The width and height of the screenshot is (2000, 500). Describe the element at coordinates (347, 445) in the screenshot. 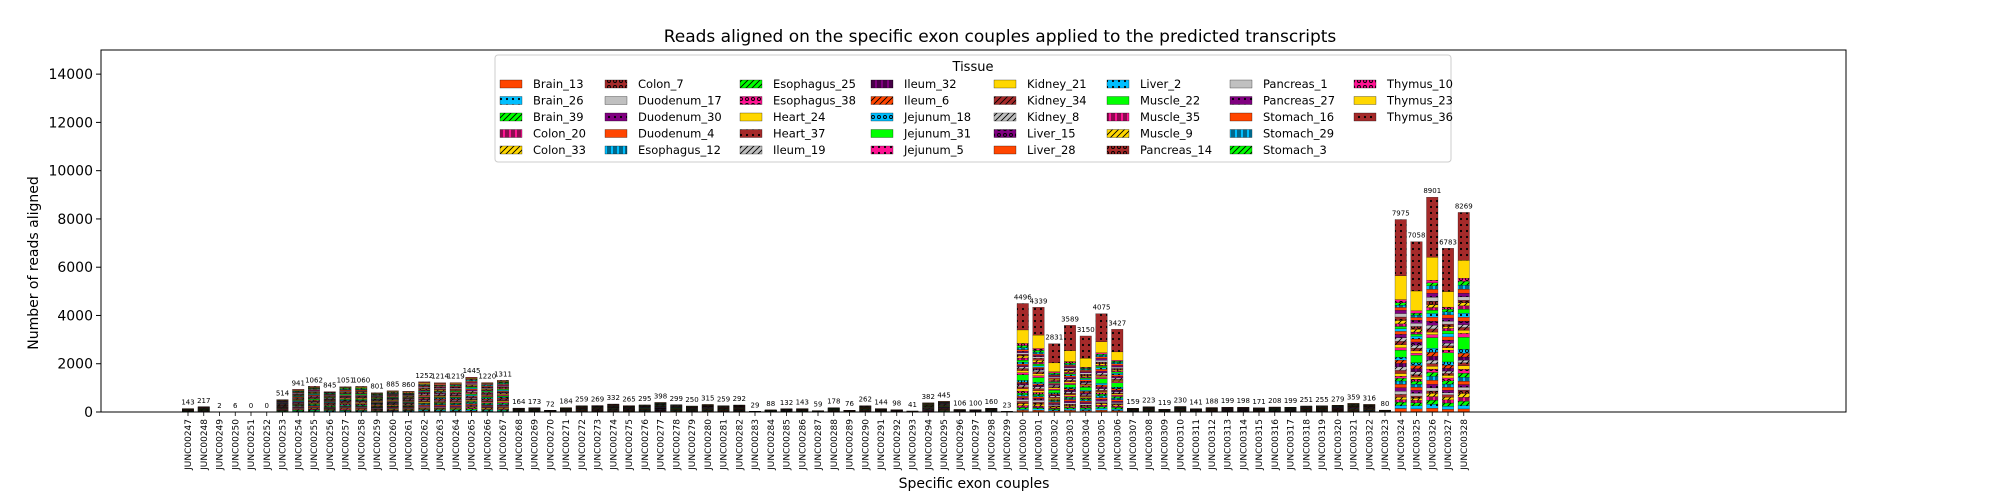

I see `x-tick-label: JUNC00257` at that location.